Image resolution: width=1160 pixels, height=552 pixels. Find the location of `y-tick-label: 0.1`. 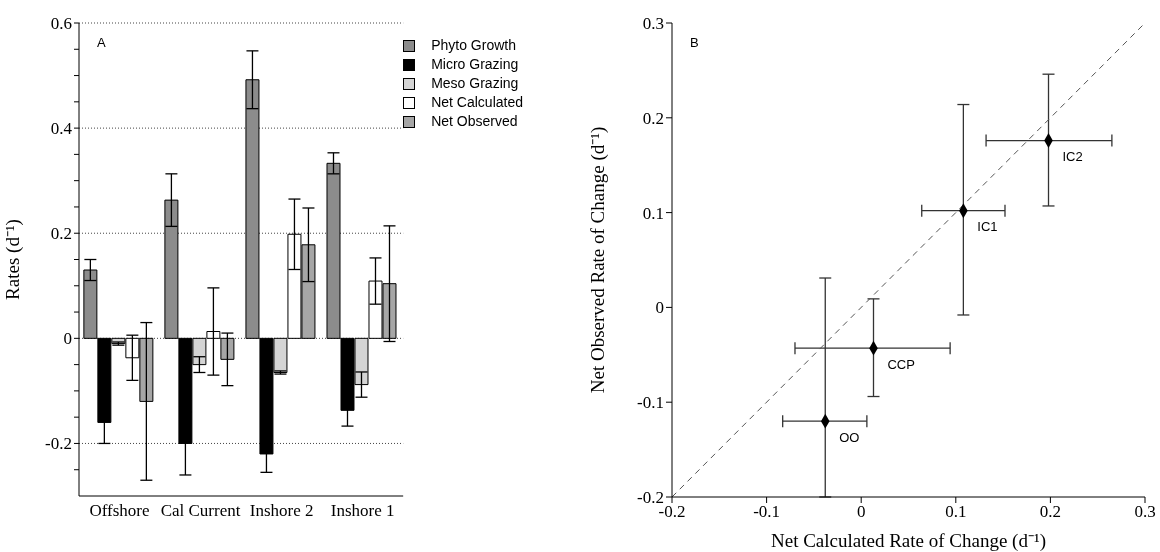

y-tick-label: 0.1 is located at coordinates (653, 213).